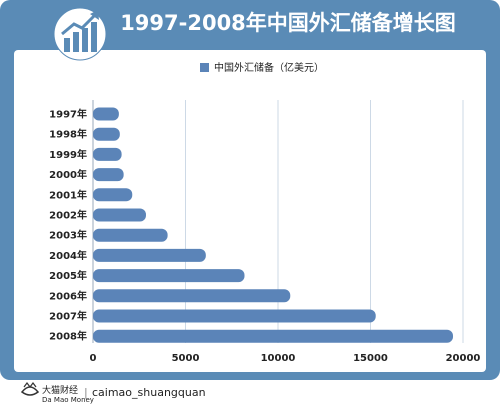  Describe the element at coordinates (68, 295) in the screenshot. I see `y-tick-label: 2006年` at that location.